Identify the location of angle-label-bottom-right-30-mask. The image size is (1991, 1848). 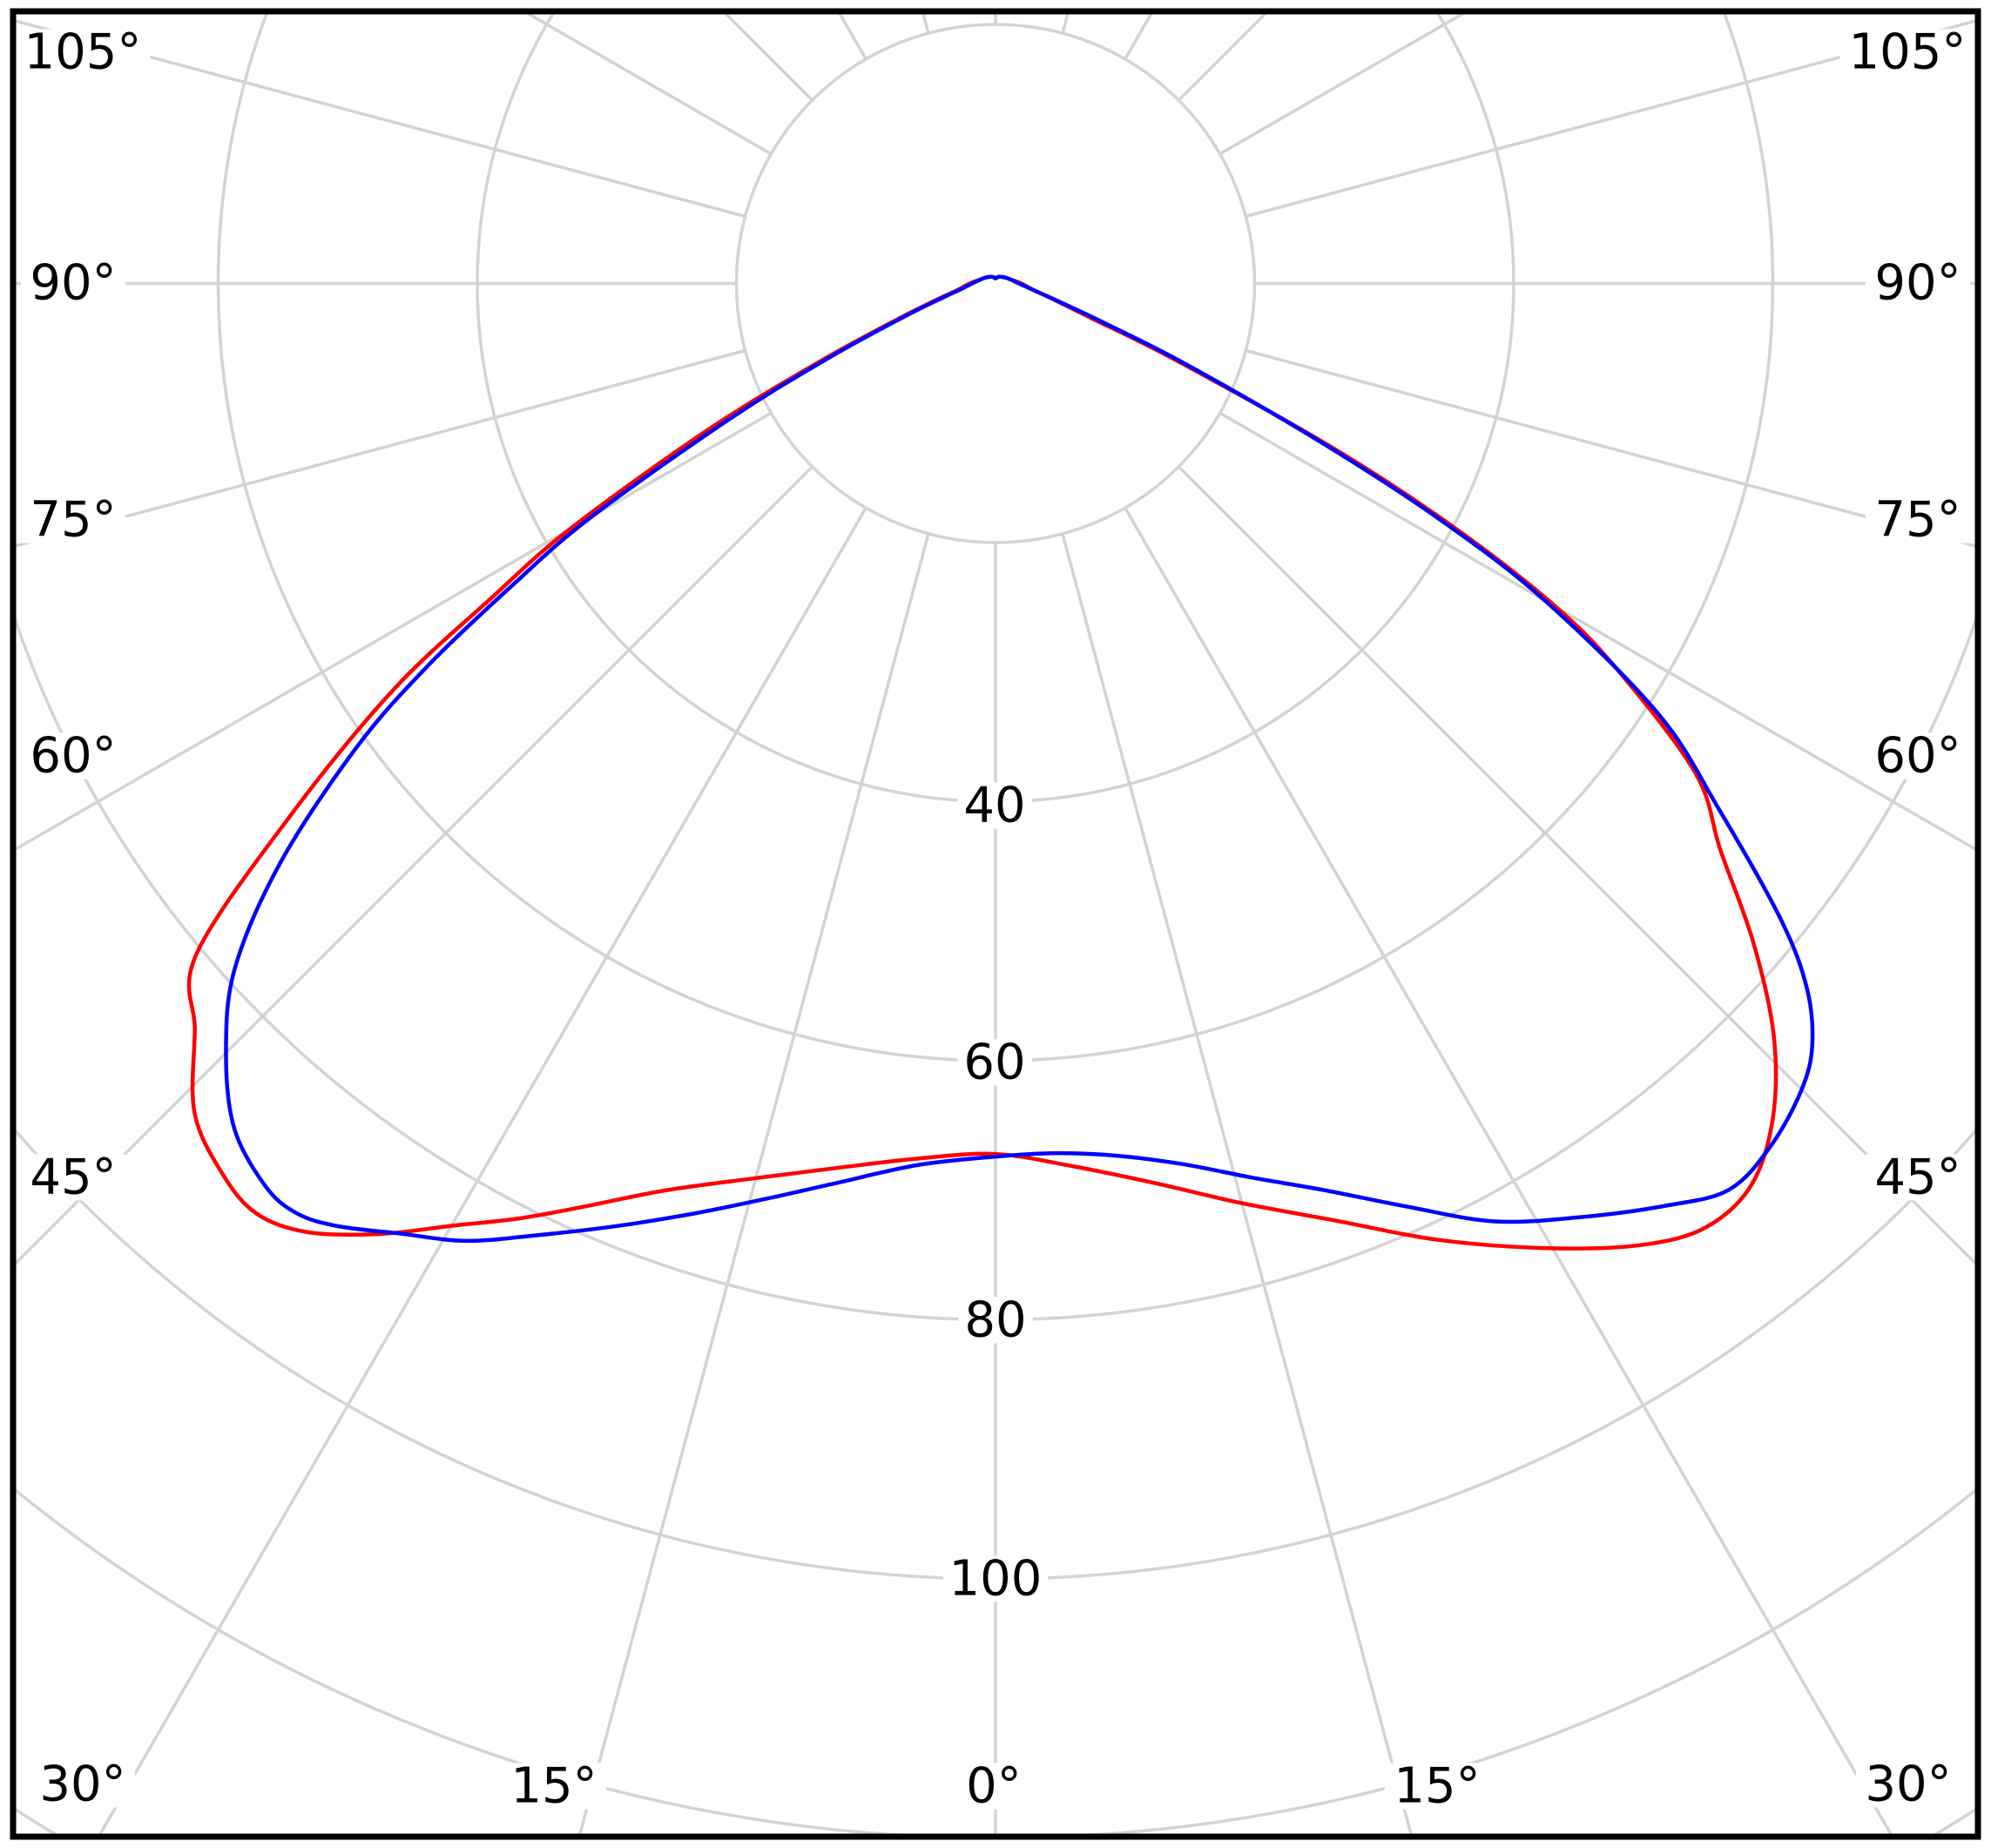
(1908, 1784).